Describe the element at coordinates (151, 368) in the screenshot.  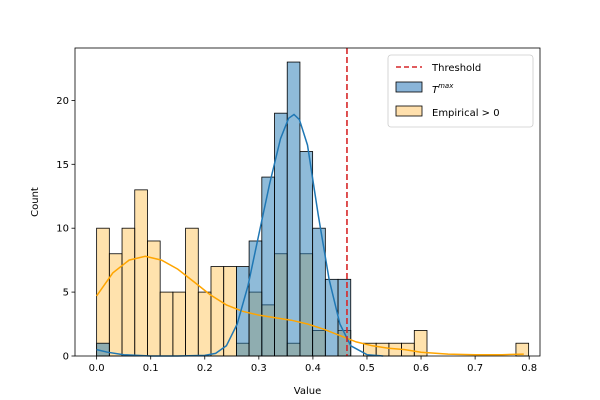
I see `x-tick-label: 0.1` at that location.